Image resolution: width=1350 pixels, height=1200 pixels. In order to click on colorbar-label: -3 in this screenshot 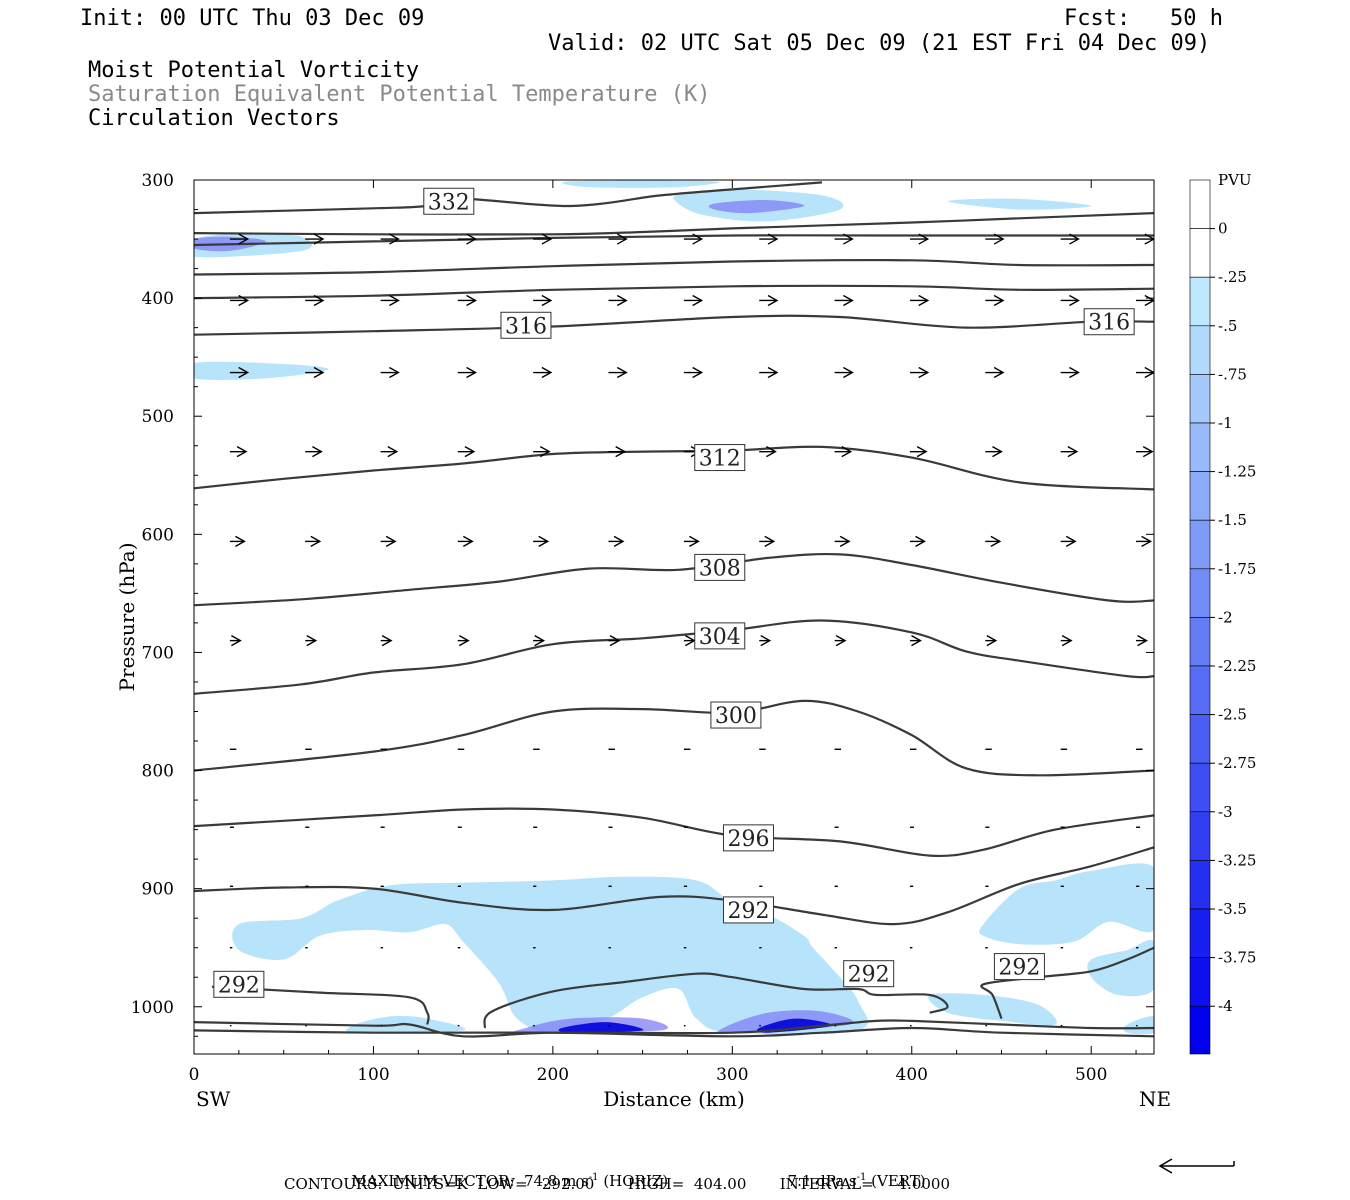, I will do `click(1225, 812)`.